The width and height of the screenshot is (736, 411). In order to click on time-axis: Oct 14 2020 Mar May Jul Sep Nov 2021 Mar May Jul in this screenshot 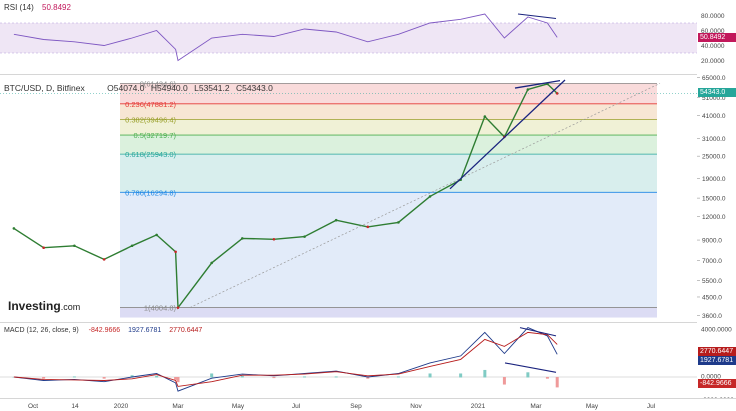, I will do `click(368, 404)`.